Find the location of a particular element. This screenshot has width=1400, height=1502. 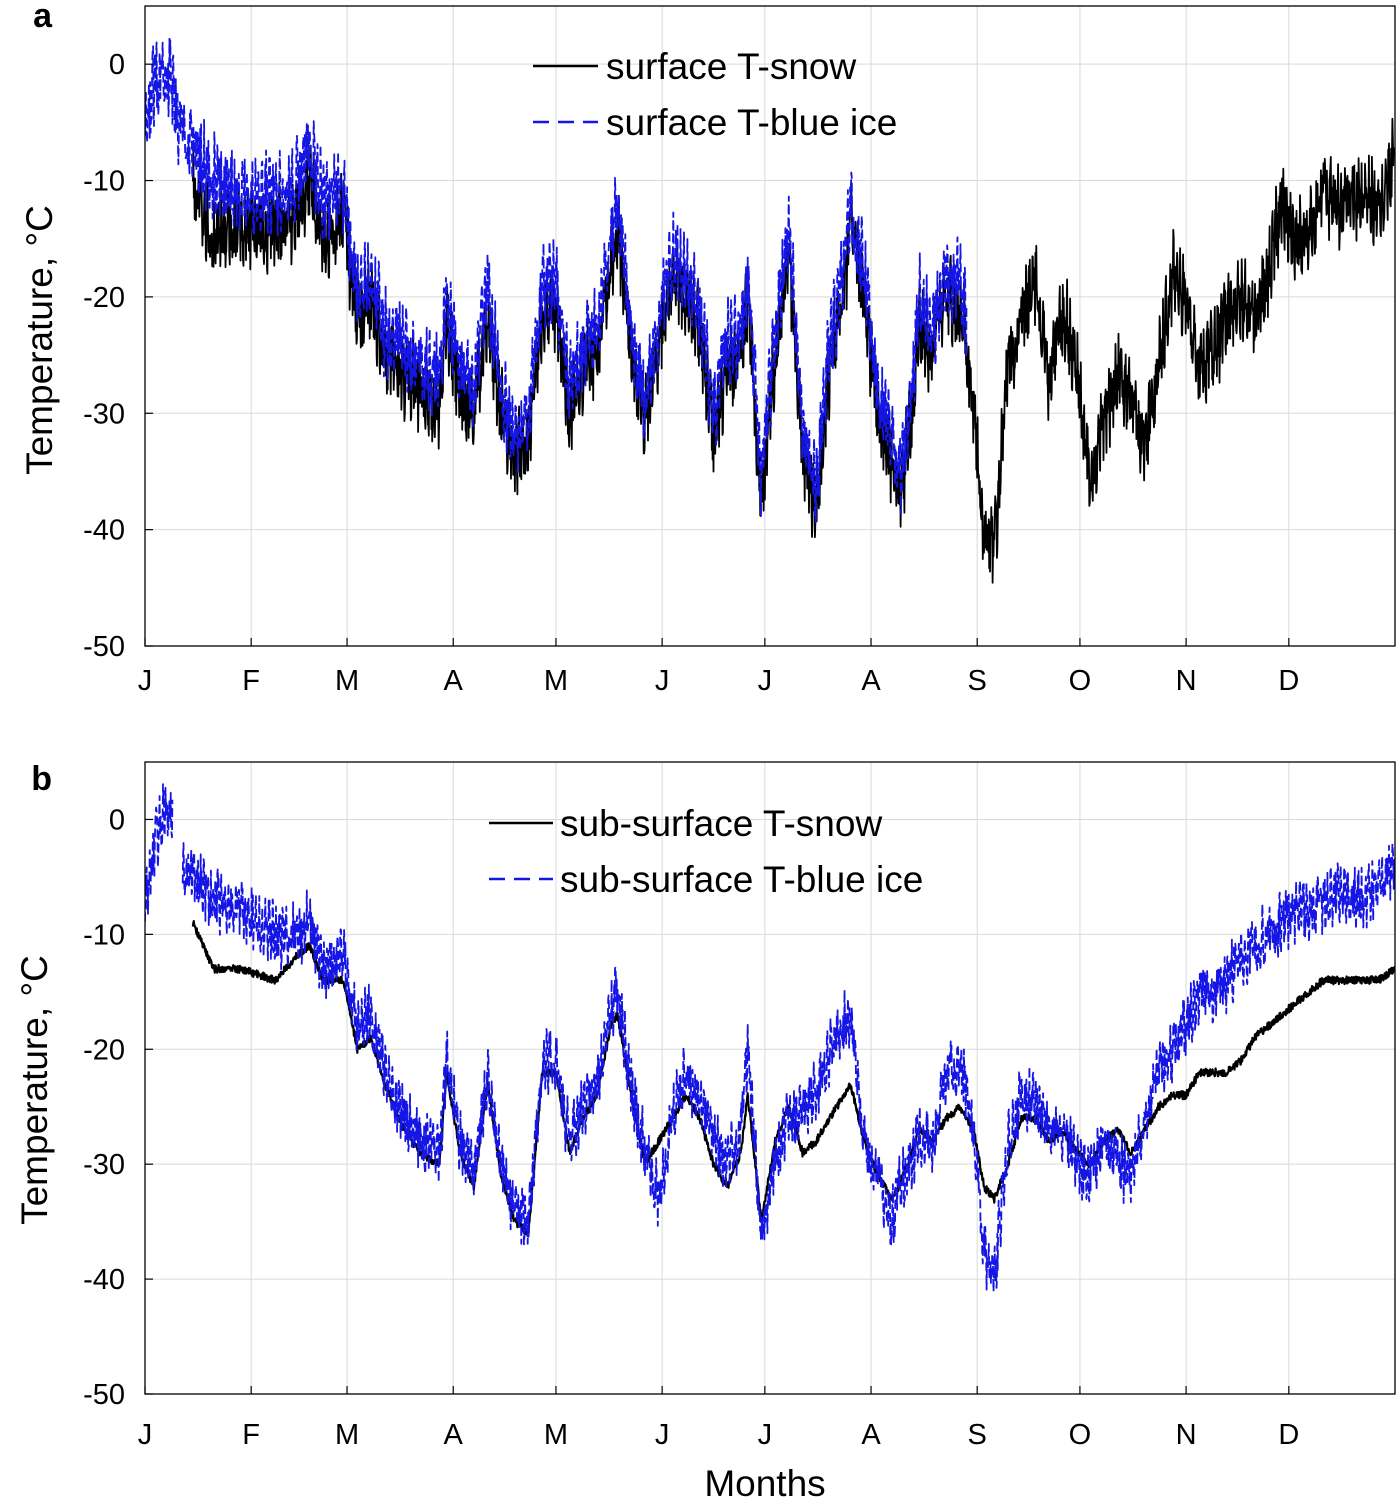

panel-a-legend: surface T-snow surface T-blue ice is located at coordinates (715, 94).